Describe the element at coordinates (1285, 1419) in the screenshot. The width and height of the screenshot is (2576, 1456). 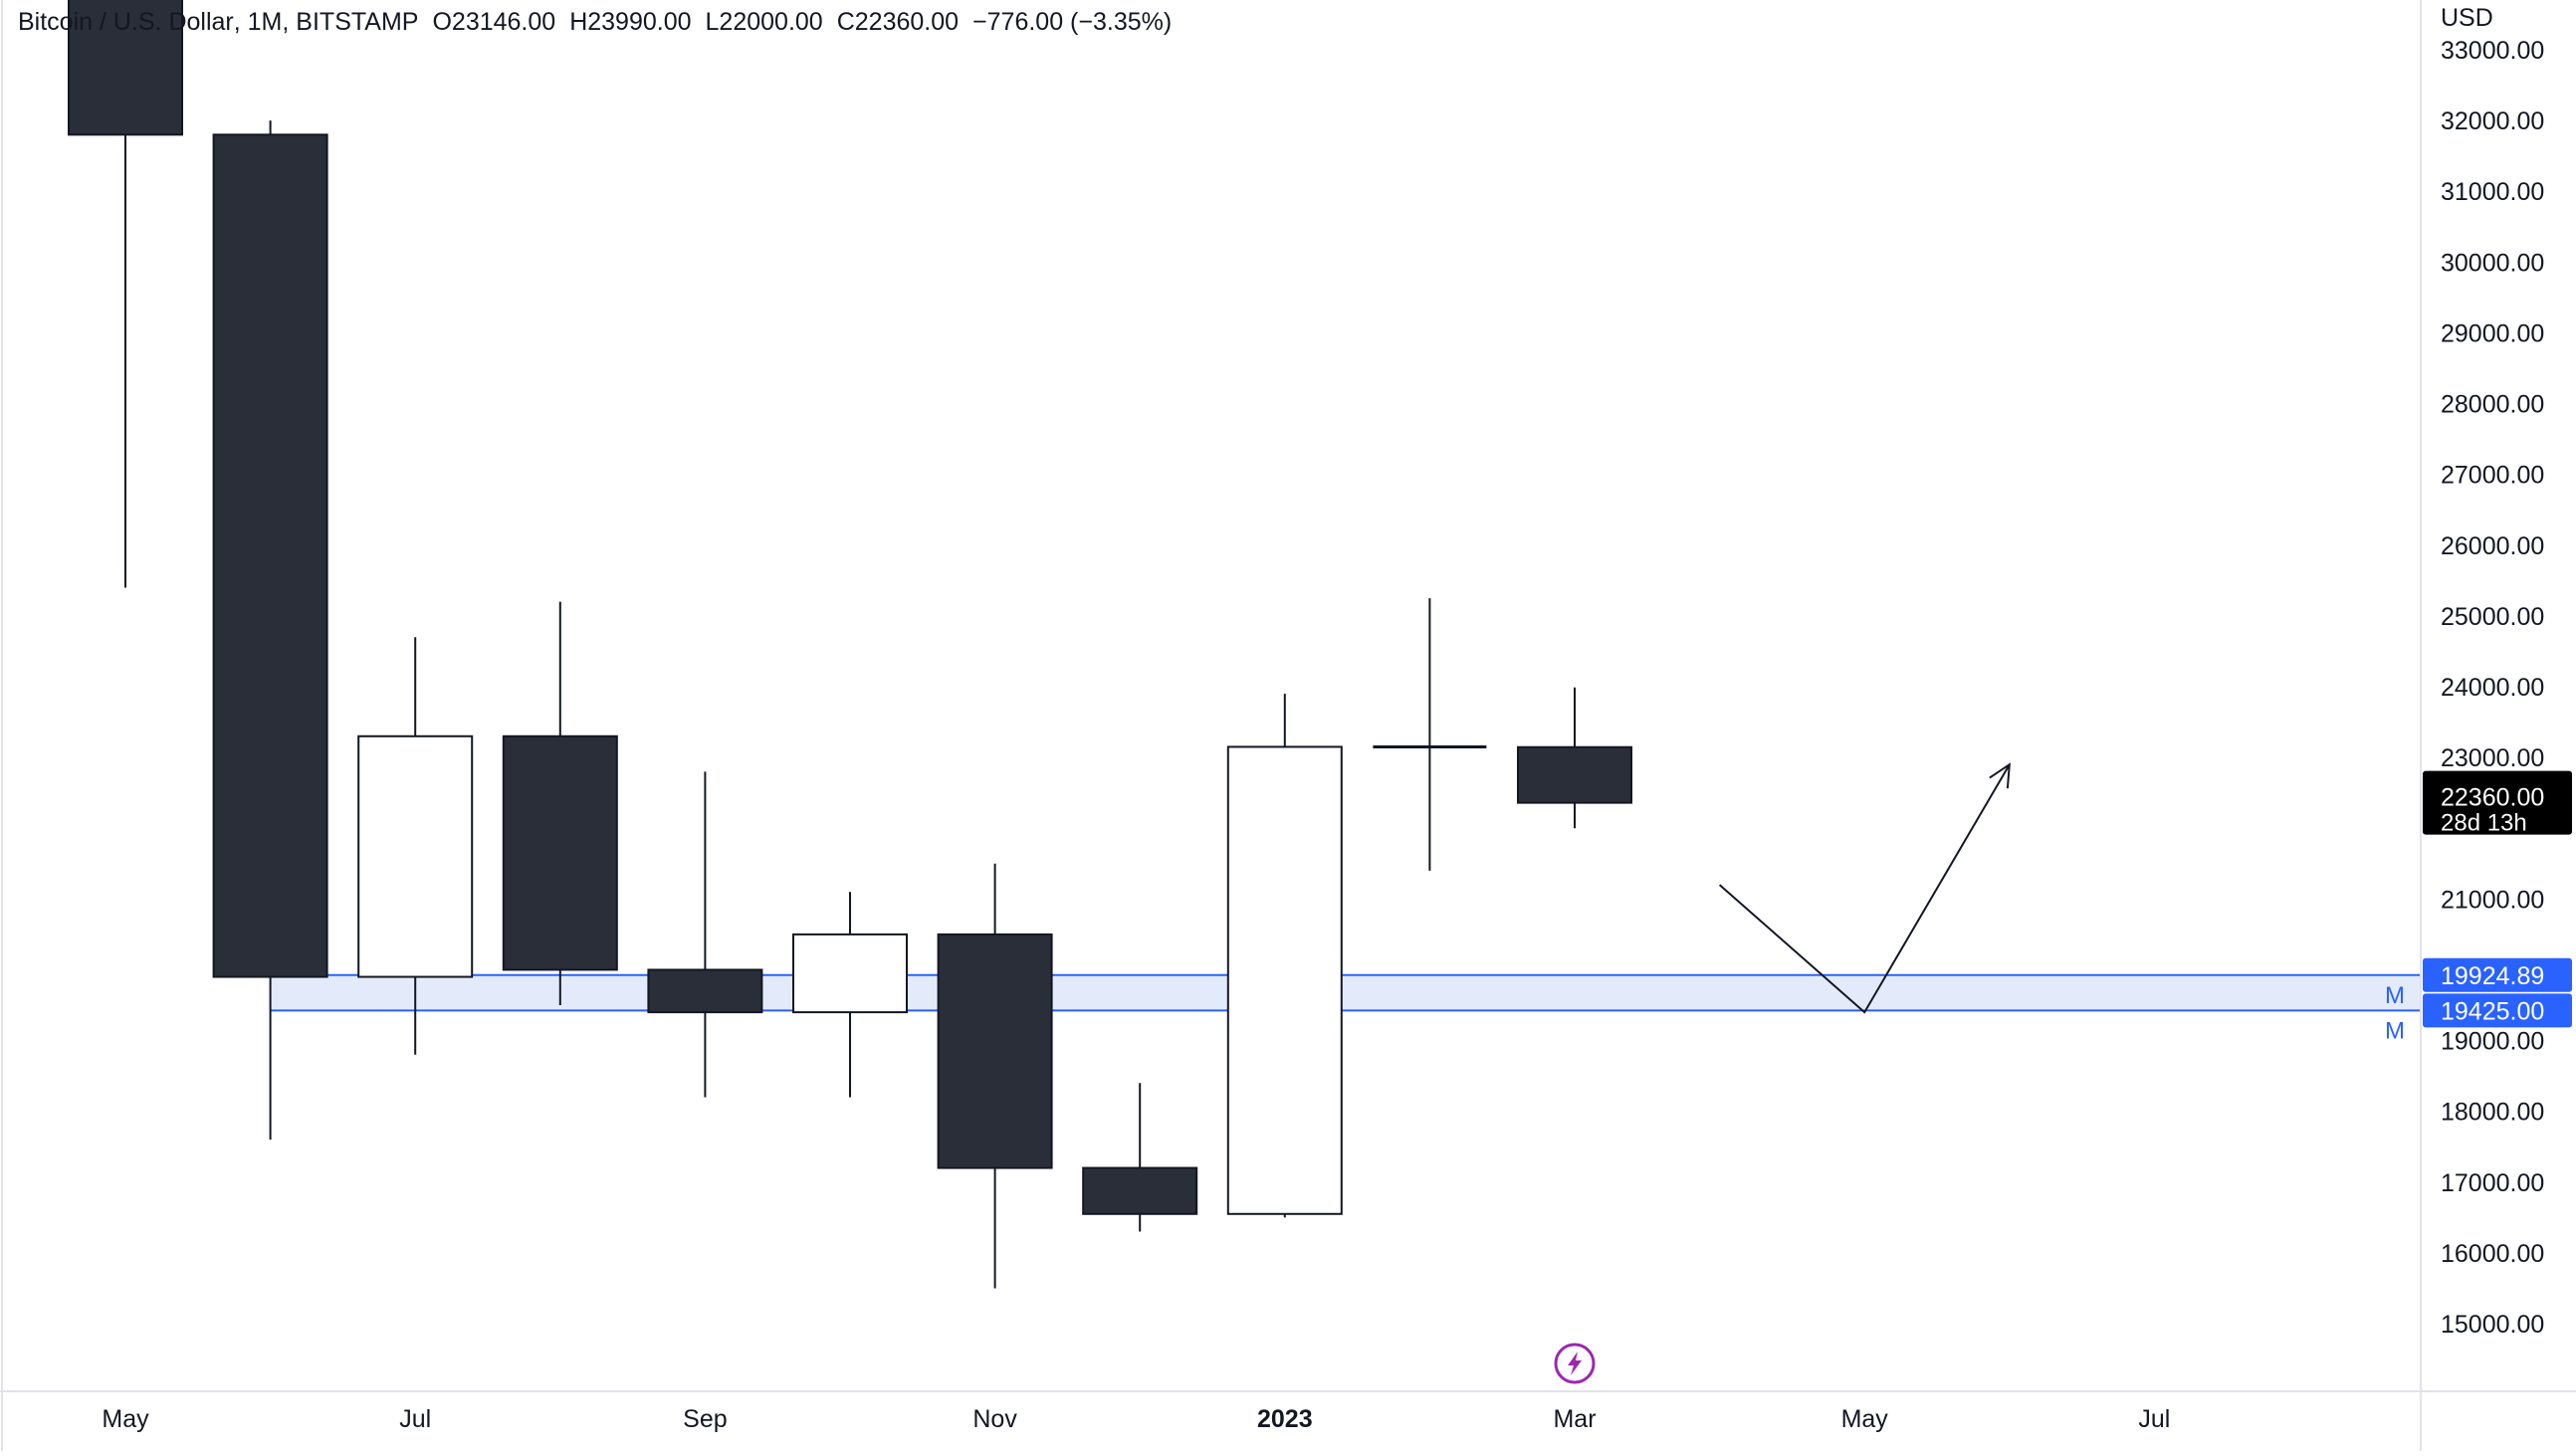
I see `x-tick-label: 2023` at that location.